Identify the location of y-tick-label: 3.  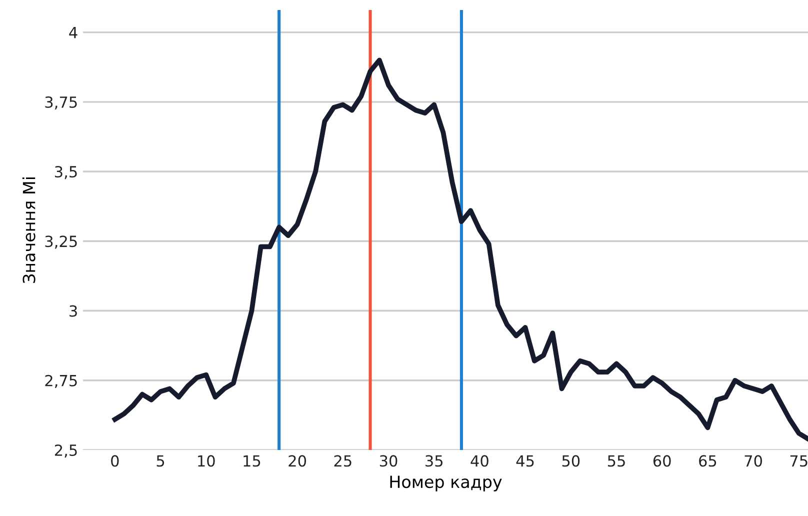
(73, 311).